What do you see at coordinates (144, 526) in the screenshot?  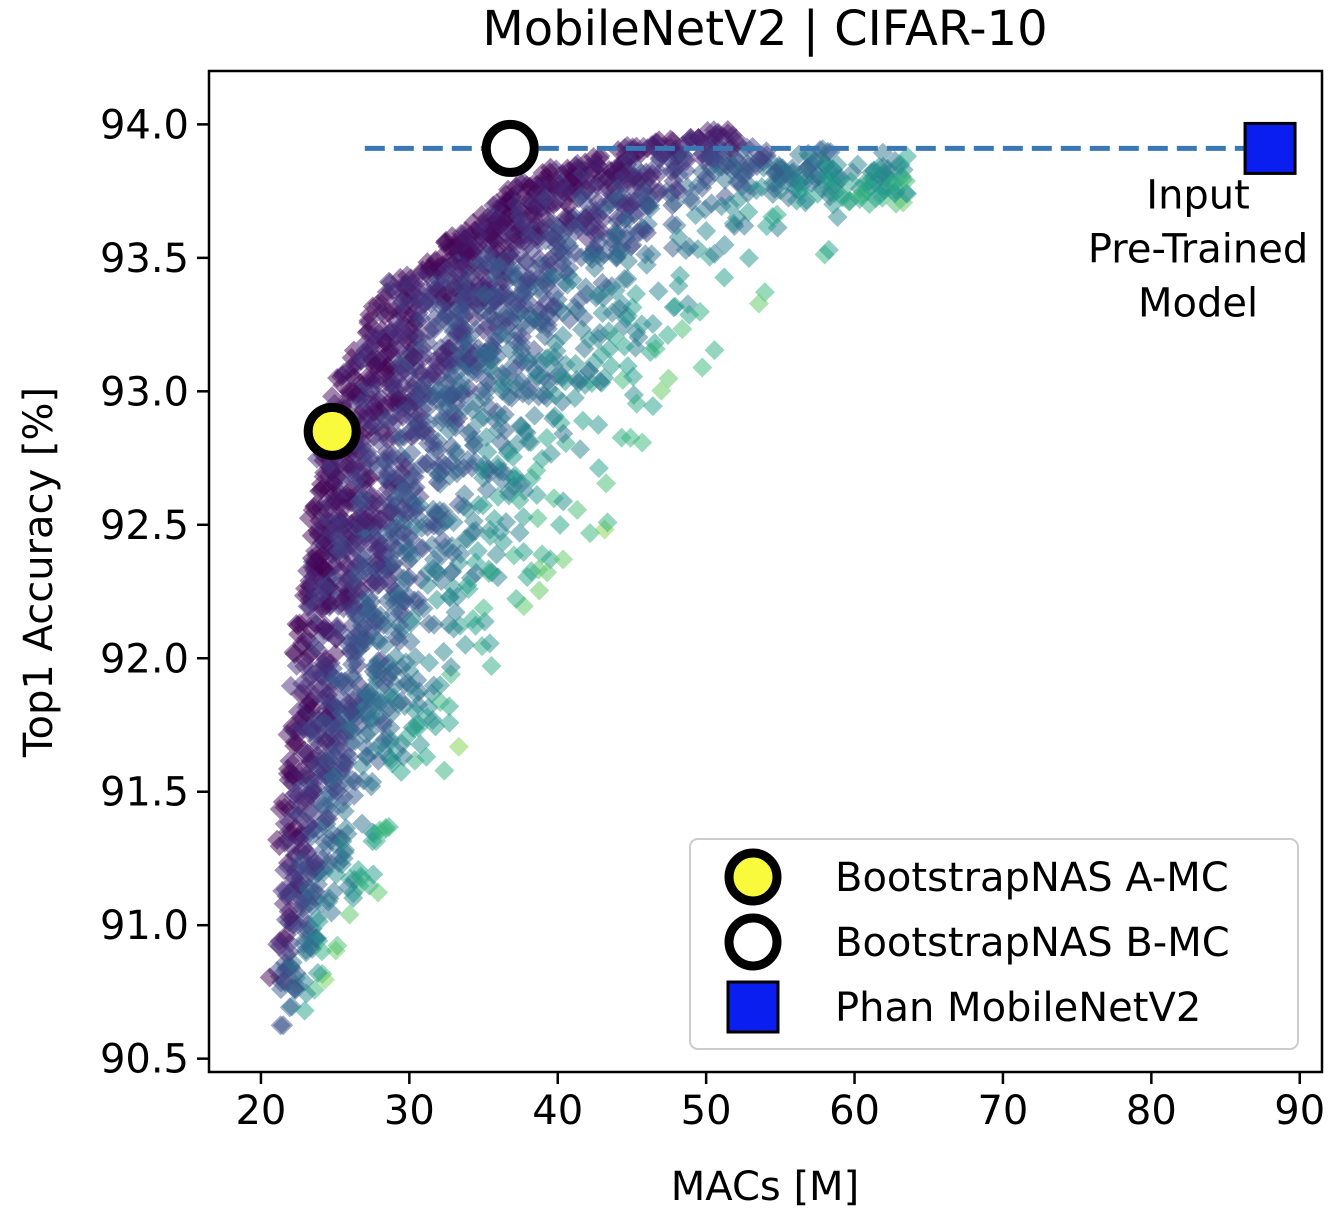 I see `y-tick-label: 92.5` at bounding box center [144, 526].